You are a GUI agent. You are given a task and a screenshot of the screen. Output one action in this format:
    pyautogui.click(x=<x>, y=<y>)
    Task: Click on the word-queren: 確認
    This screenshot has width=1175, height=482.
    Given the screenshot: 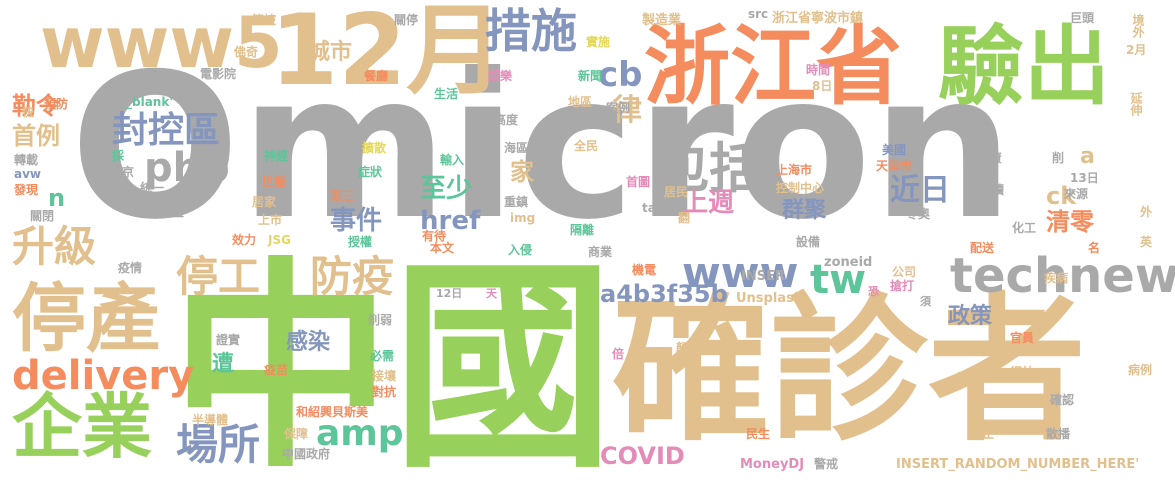 What is the action you would take?
    pyautogui.click(x=1062, y=400)
    